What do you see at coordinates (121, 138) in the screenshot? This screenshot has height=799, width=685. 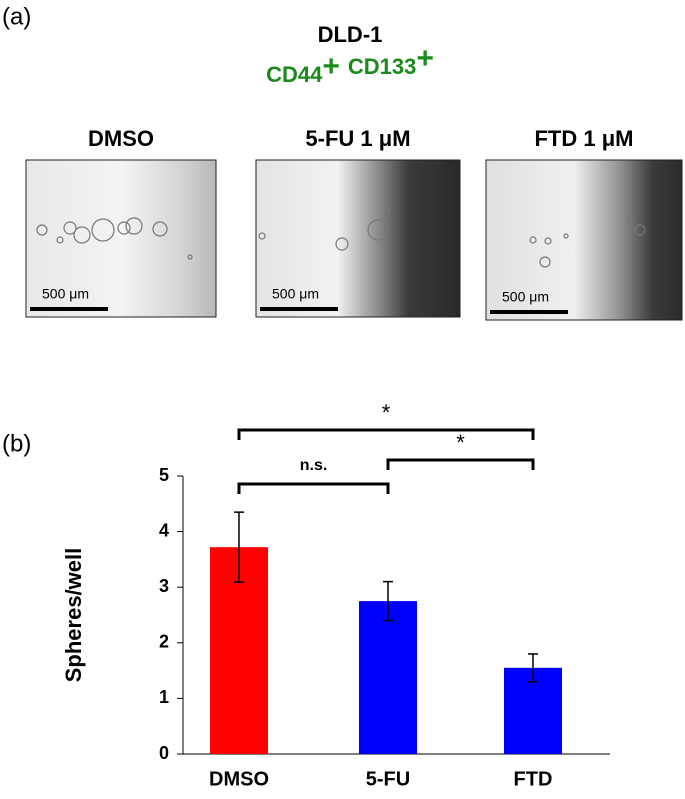 I see `image-label: DMSO` at bounding box center [121, 138].